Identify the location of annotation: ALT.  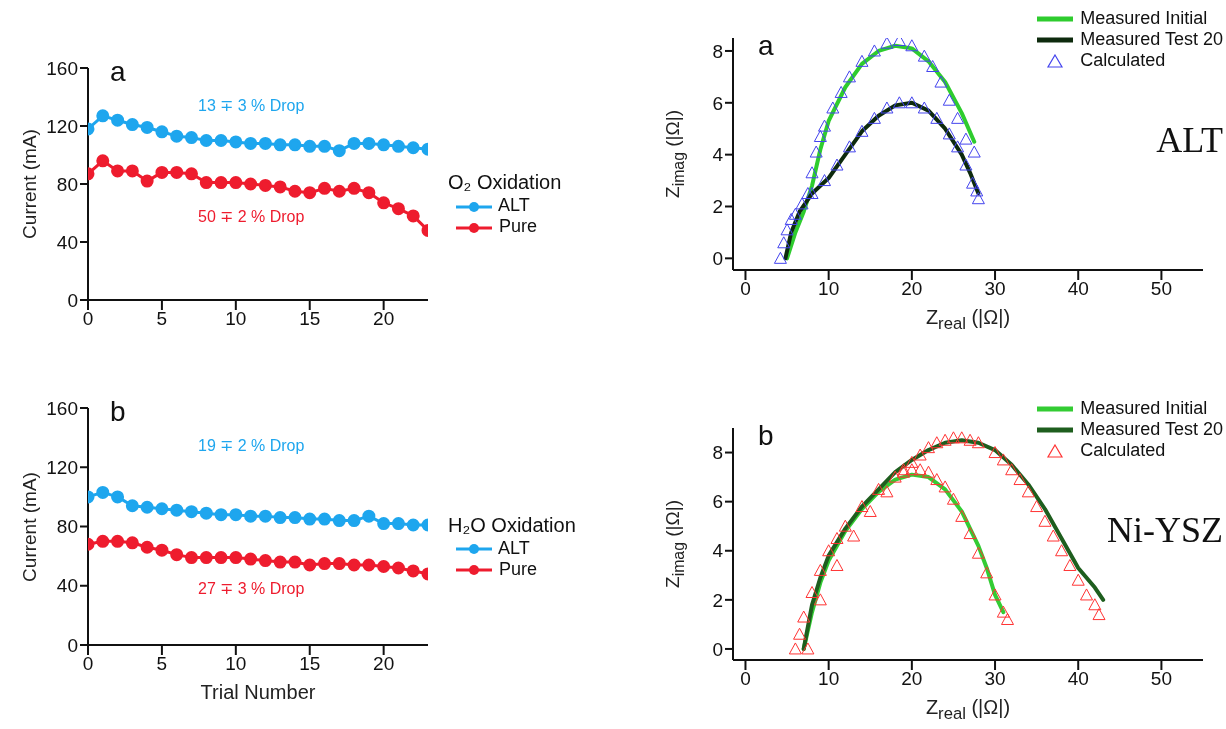
(1189, 140).